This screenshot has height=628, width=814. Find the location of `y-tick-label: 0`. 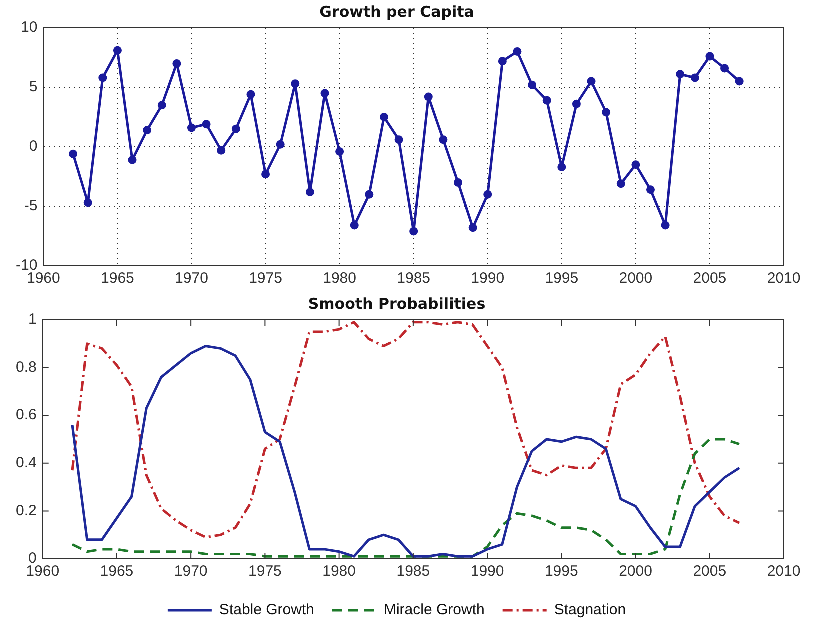

y-tick-label: 0 is located at coordinates (33, 147).